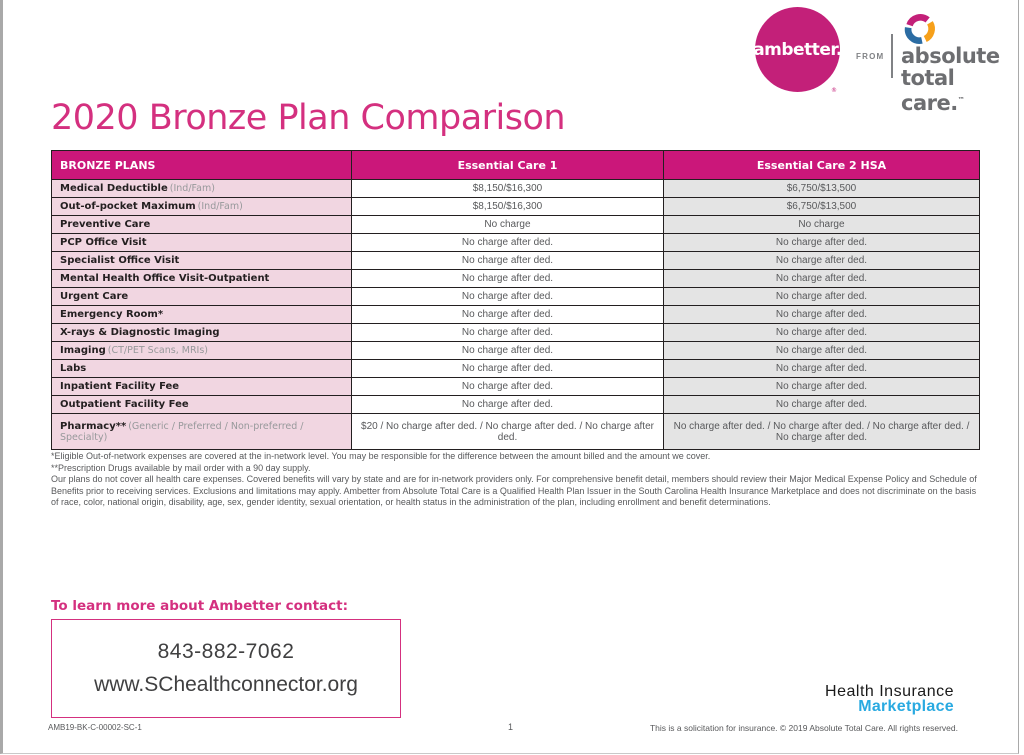 Image resolution: width=1024 pixels, height=755 pixels. Describe the element at coordinates (834, 90) in the screenshot. I see `registered-mark: ®` at that location.